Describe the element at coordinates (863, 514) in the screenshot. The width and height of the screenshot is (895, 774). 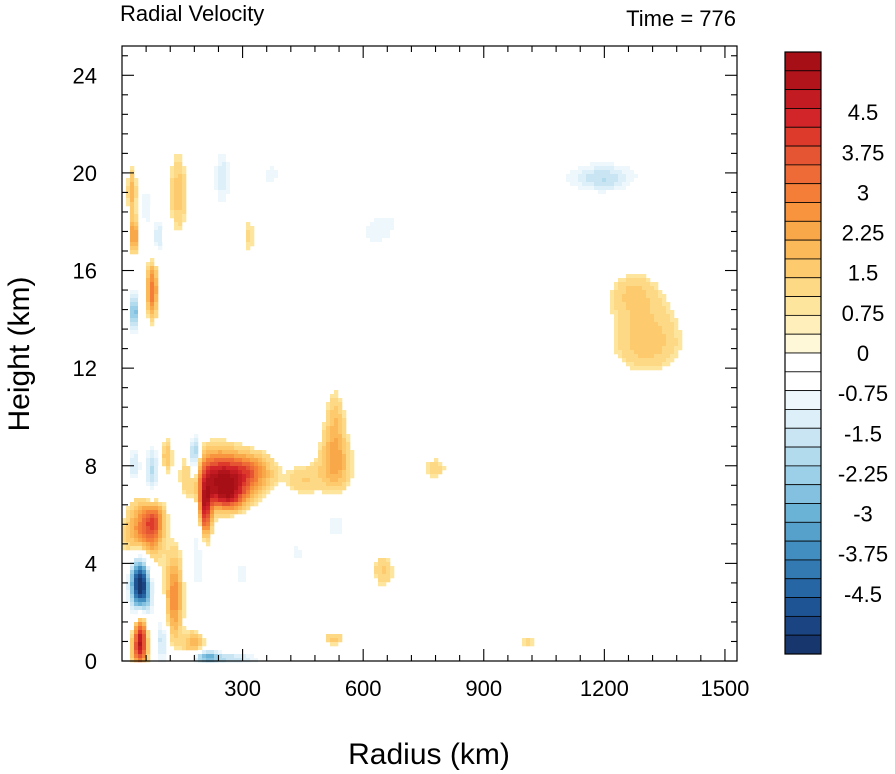
I see `colorbar-tick-label: -3` at that location.